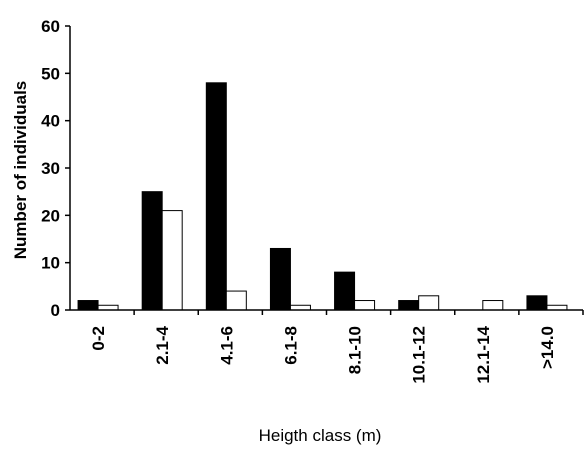  I want to click on x-tick-label: 0-2, so click(98, 338).